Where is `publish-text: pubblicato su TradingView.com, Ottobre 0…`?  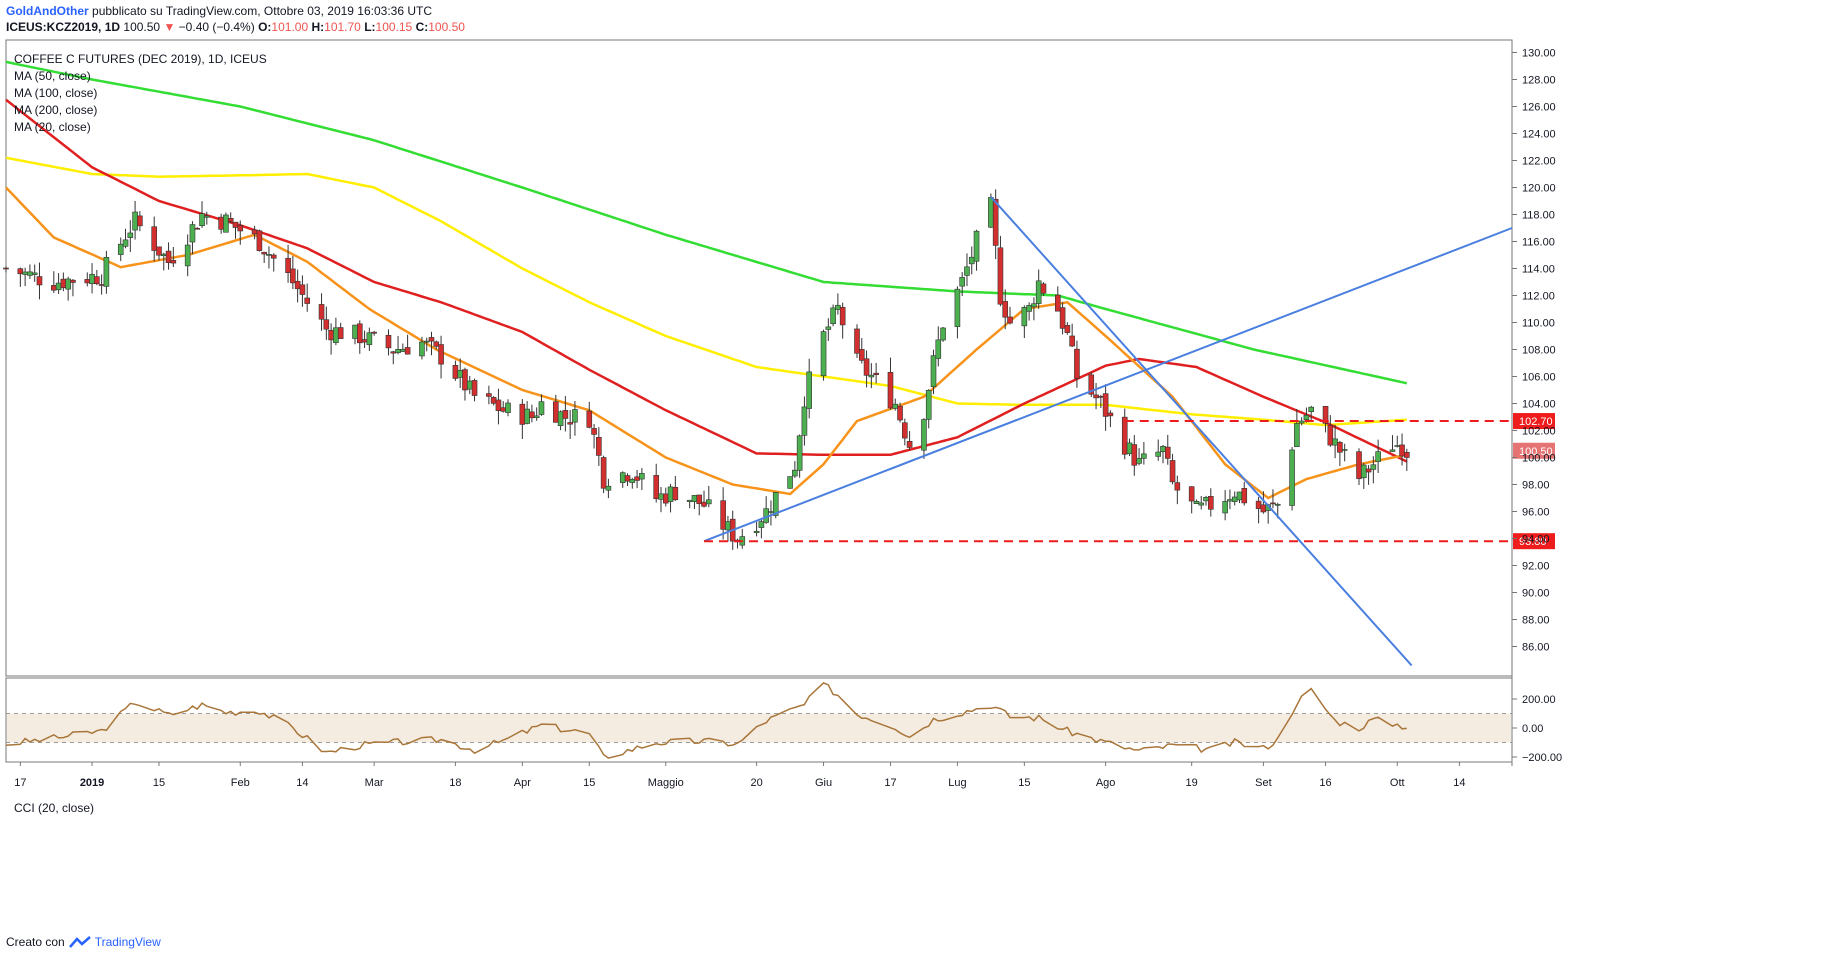 publish-text: pubblicato su TradingView.com, Ottobre 0… is located at coordinates (262, 11).